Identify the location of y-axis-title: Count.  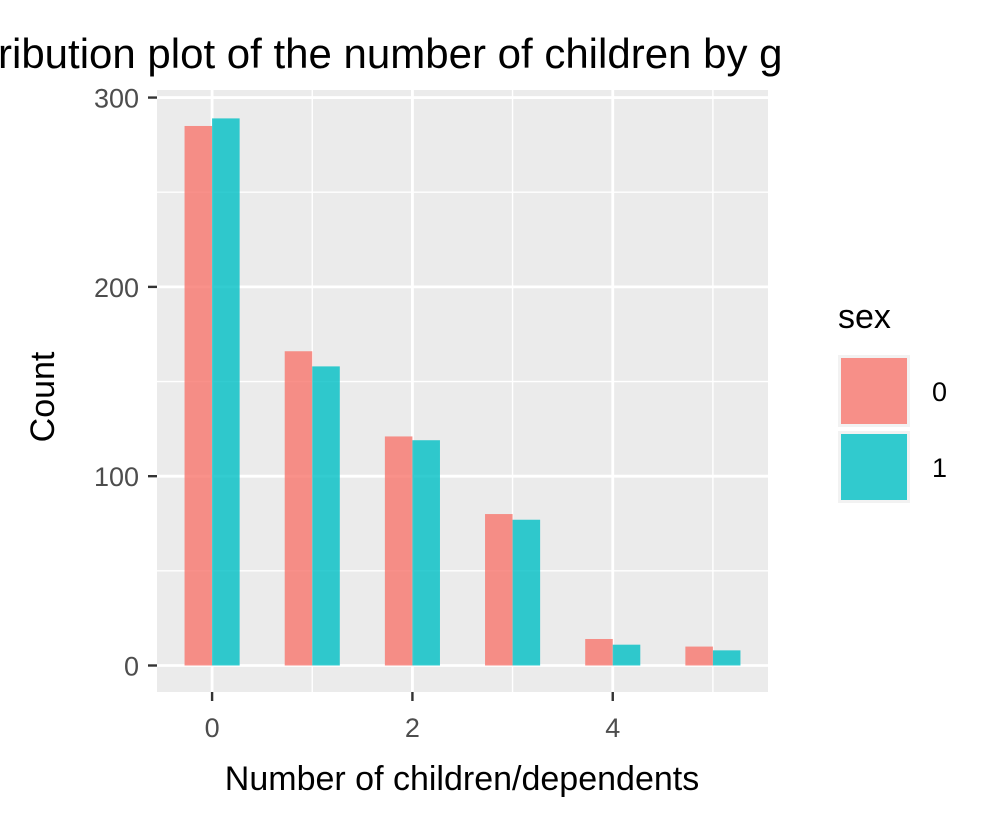
(43, 396).